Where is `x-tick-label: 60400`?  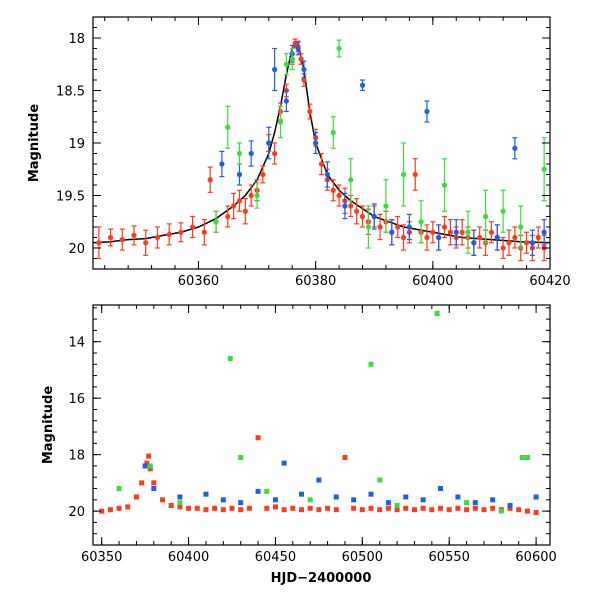 x-tick-label: 60400 is located at coordinates (188, 557).